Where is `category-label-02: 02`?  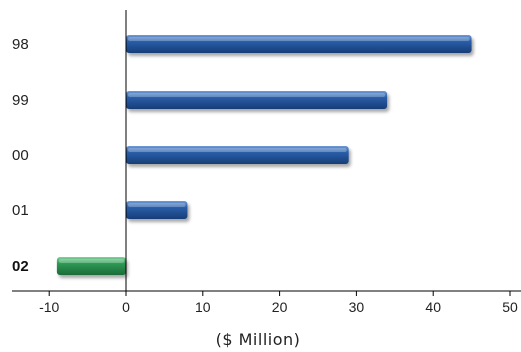
category-label-02: 02 is located at coordinates (20, 266).